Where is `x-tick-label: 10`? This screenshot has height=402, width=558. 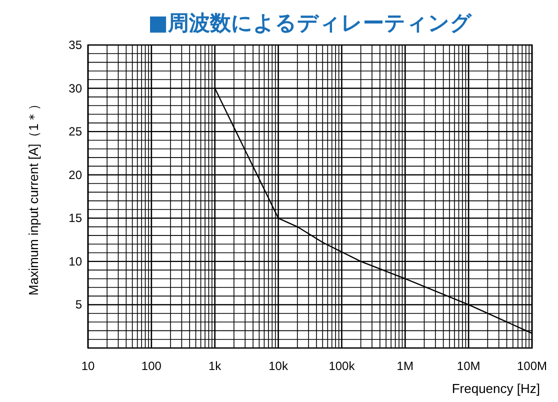 x-tick-label: 10 is located at coordinates (88, 366).